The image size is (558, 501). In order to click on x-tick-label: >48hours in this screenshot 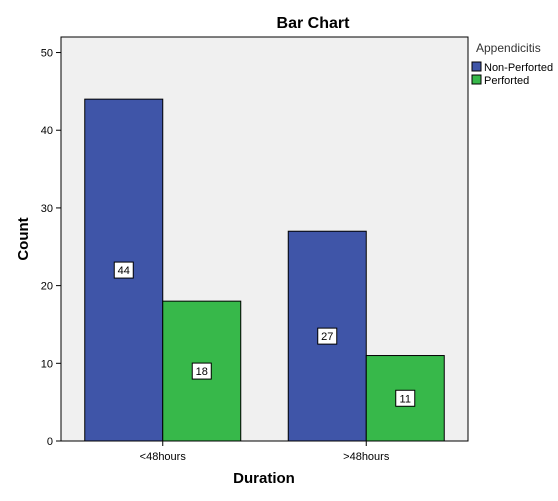, I will do `click(366, 457)`.